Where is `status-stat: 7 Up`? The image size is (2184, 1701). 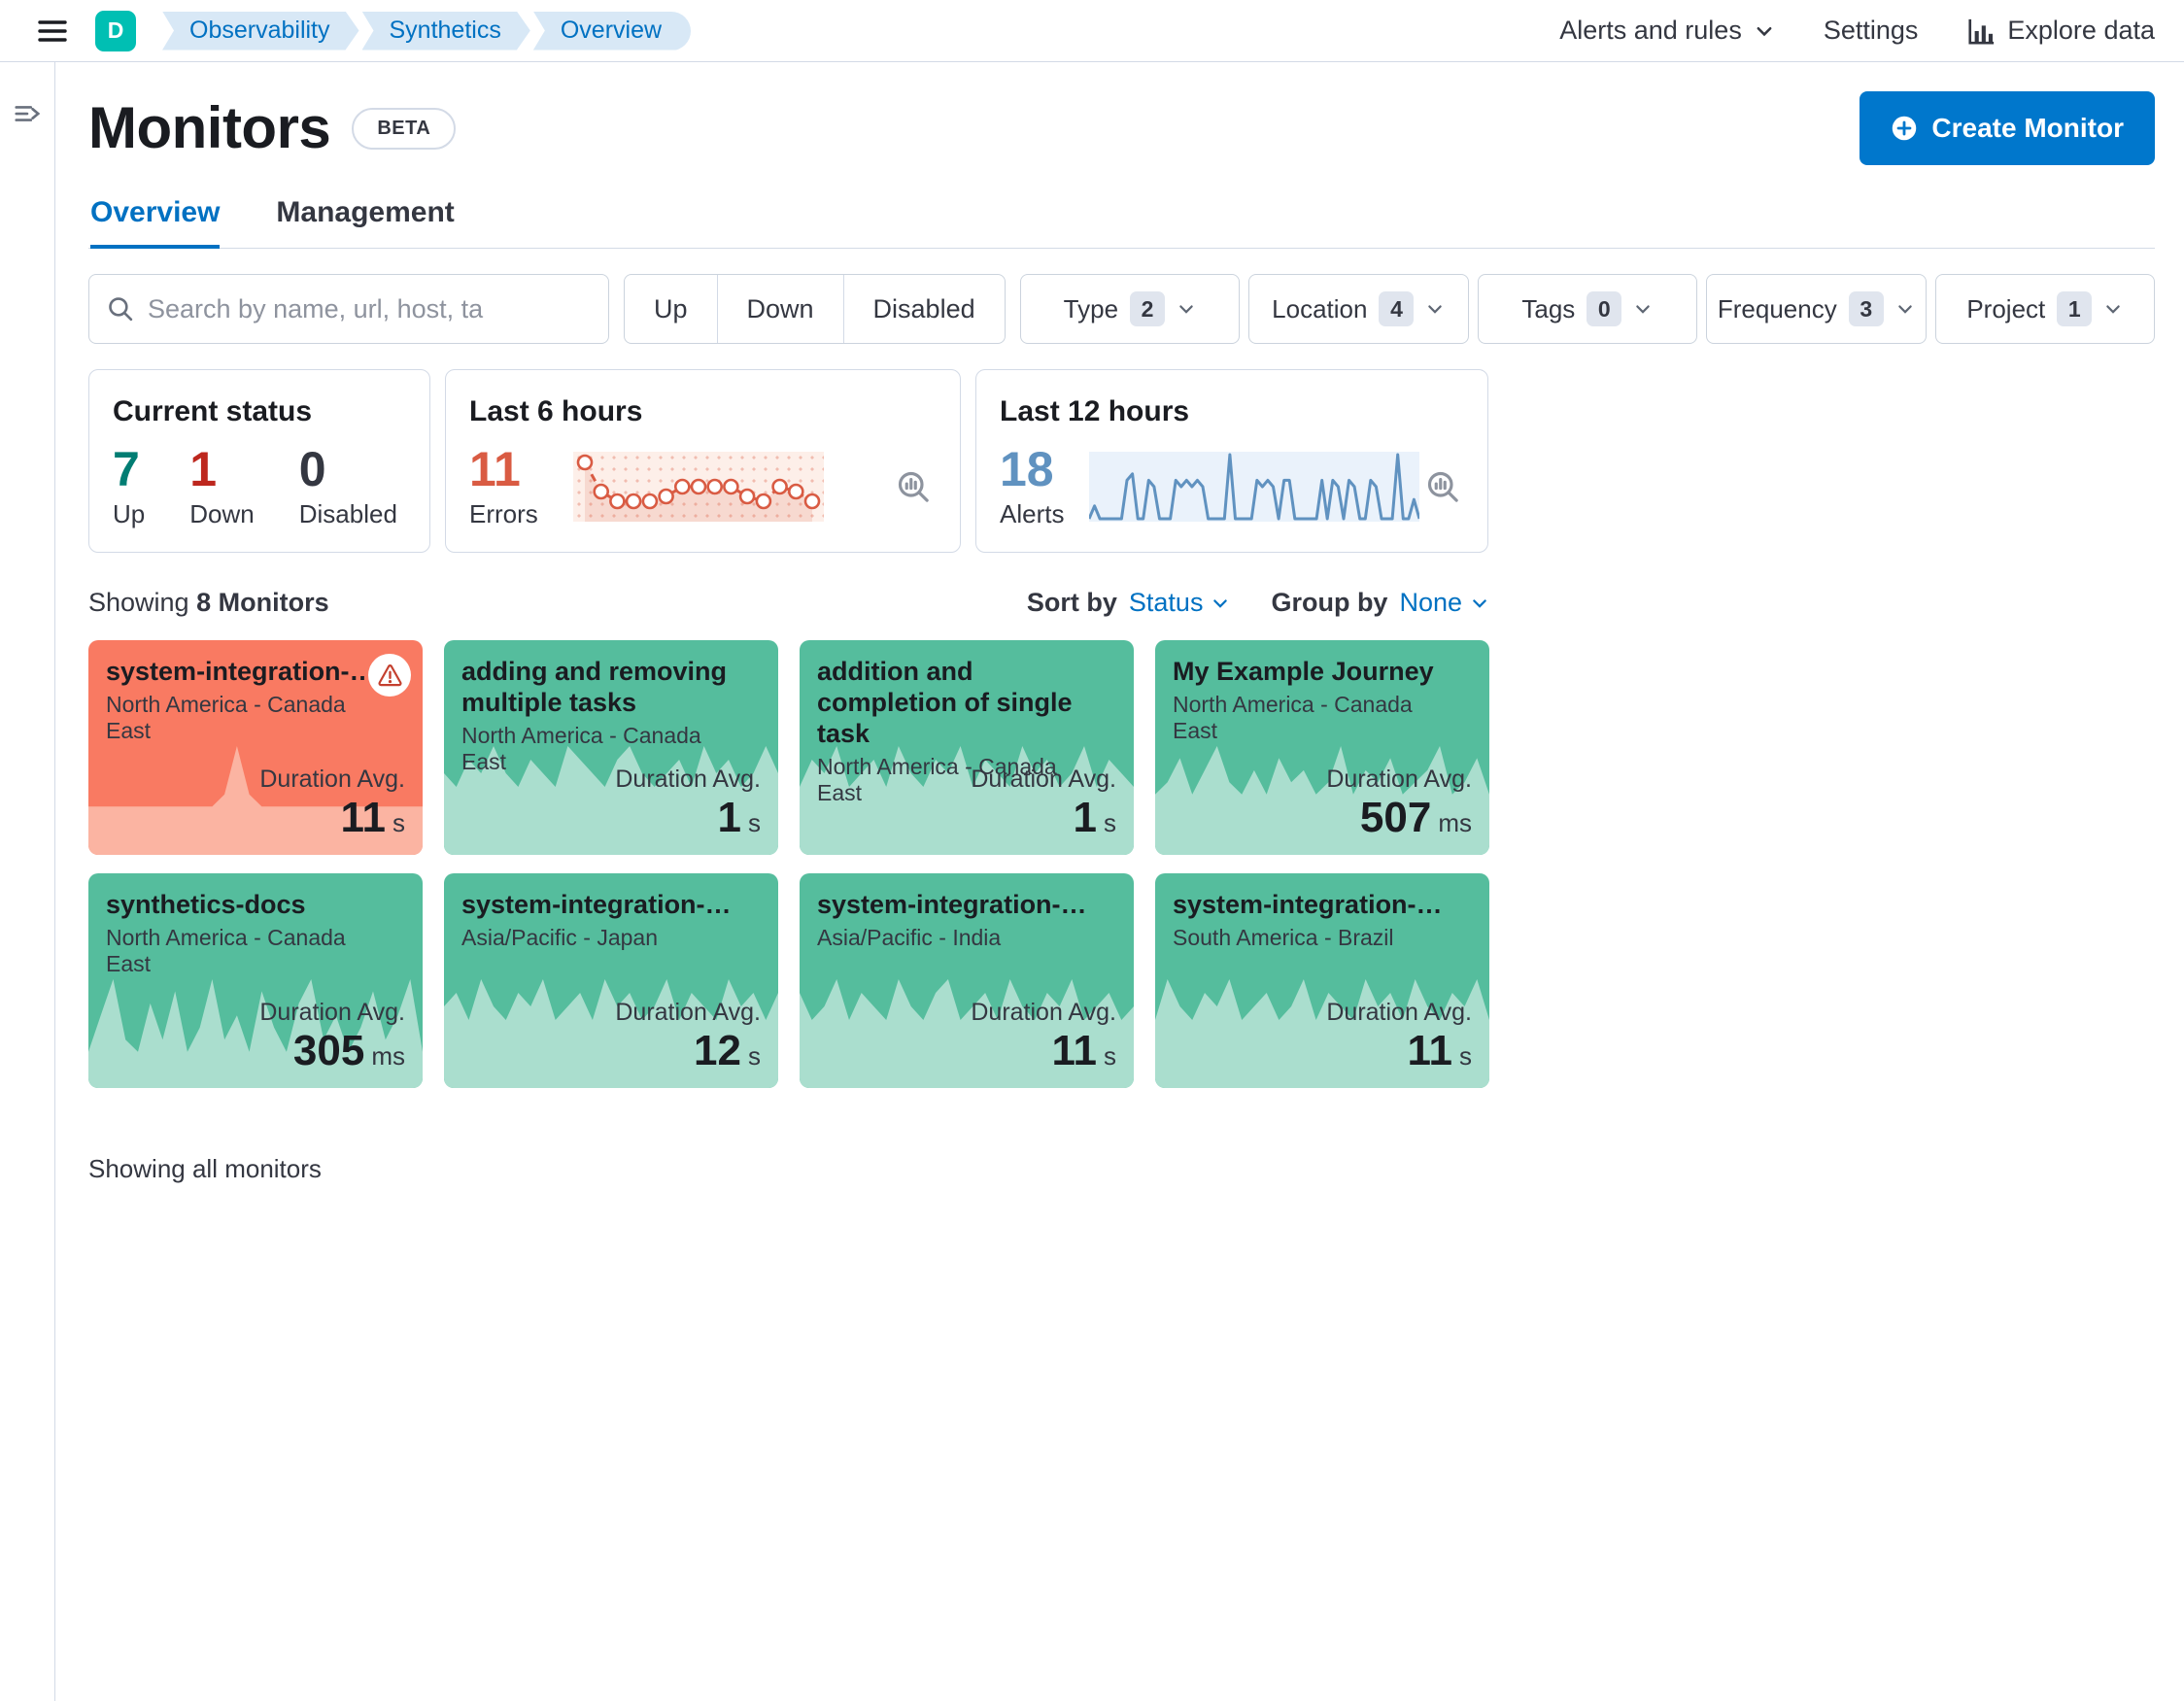 status-stat: 7 Up is located at coordinates (129, 486).